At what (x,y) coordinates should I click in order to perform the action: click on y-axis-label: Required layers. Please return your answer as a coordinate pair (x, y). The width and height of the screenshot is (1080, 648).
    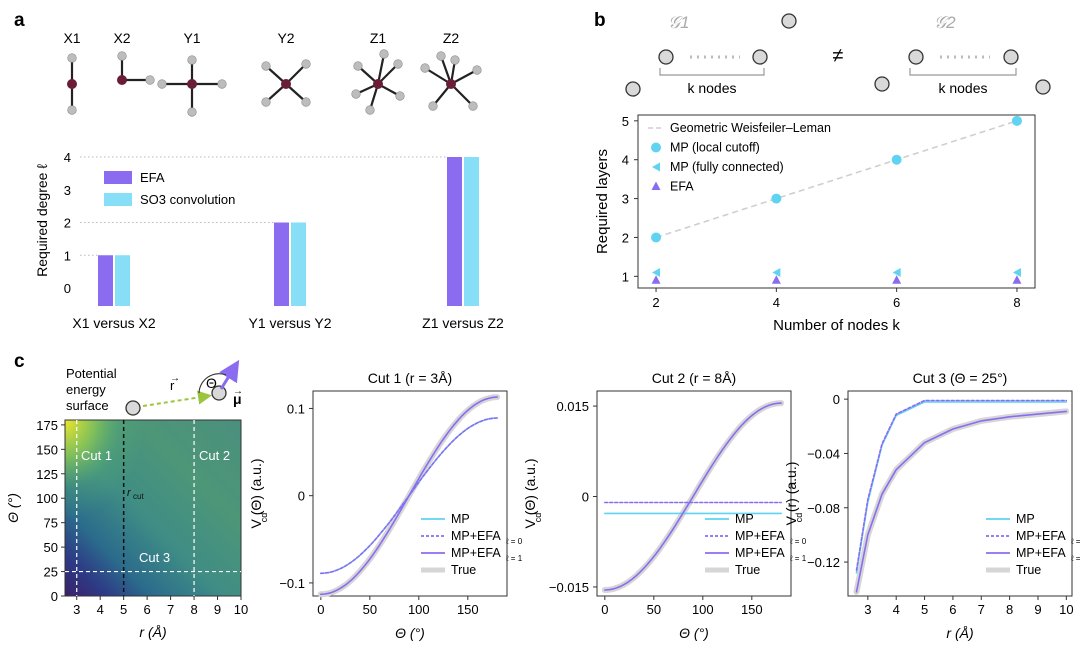
    Looking at the image, I should click on (602, 201).